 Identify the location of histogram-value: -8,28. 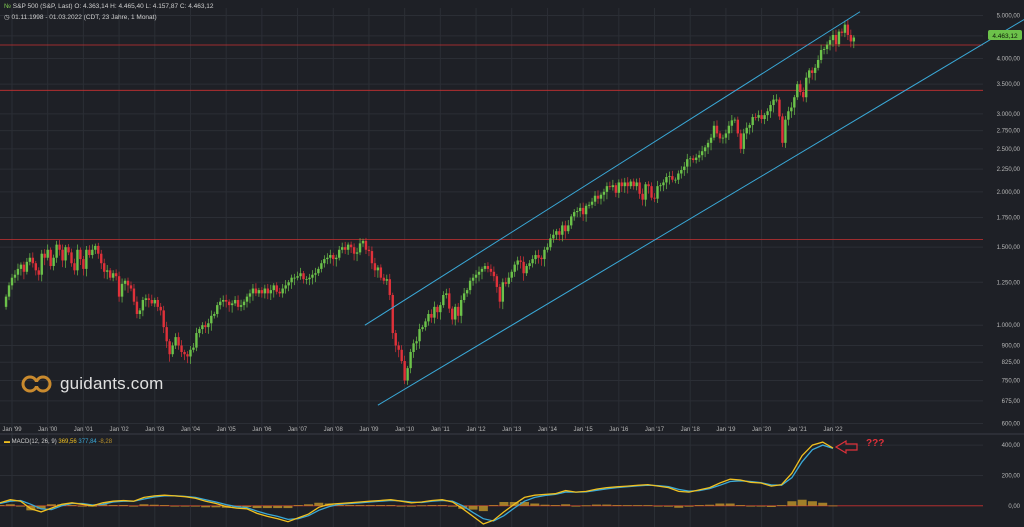
(105, 442).